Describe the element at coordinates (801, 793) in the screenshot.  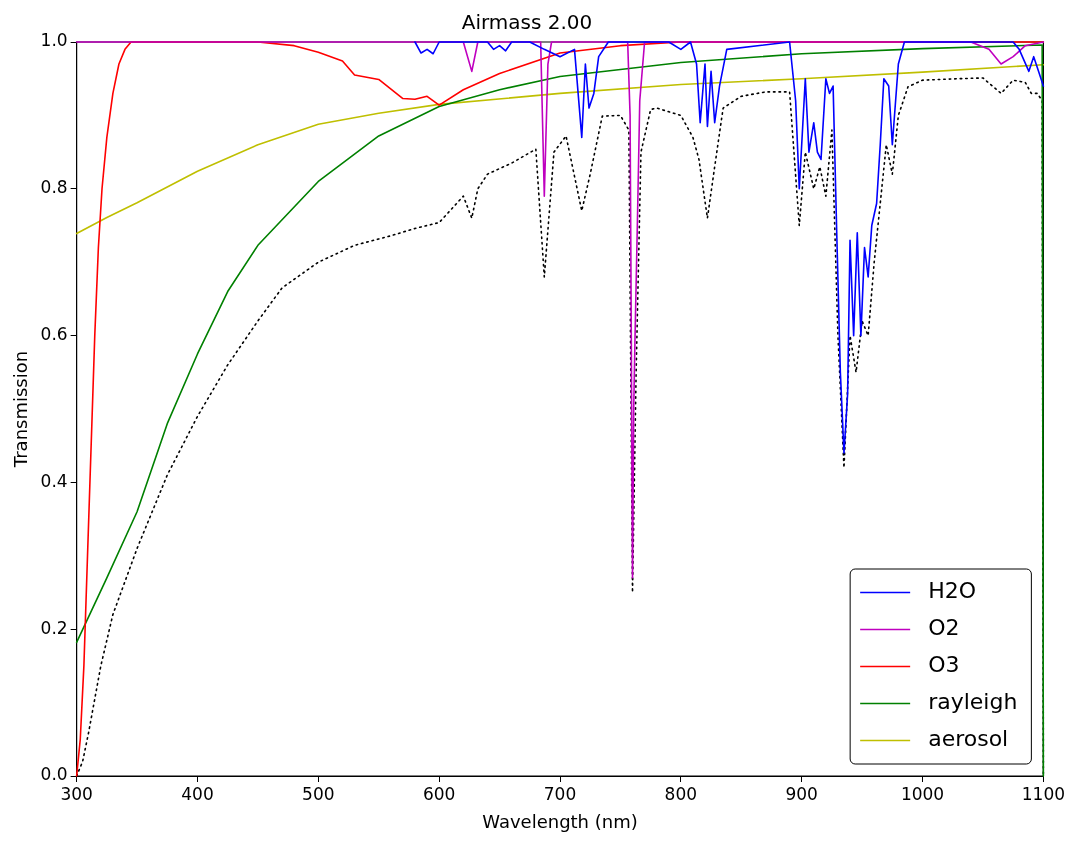
I see `x-tick-label: 900` at that location.